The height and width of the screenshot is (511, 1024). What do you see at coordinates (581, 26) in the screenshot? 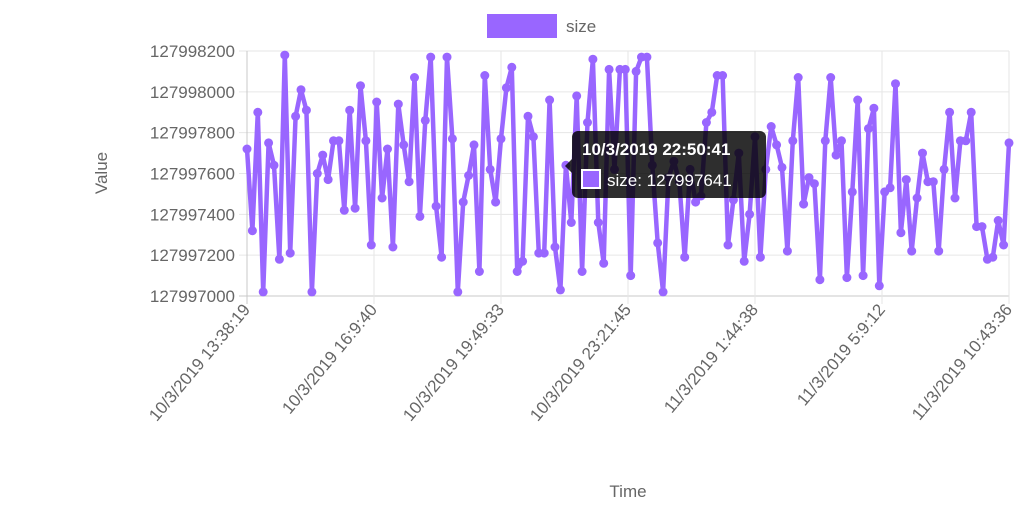
I see `legend-label: size` at bounding box center [581, 26].